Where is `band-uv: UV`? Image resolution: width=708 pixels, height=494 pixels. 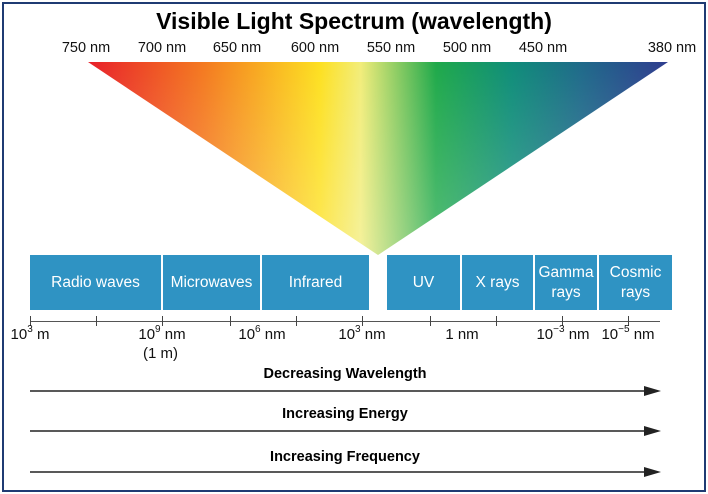
band-uv: UV is located at coordinates (424, 282).